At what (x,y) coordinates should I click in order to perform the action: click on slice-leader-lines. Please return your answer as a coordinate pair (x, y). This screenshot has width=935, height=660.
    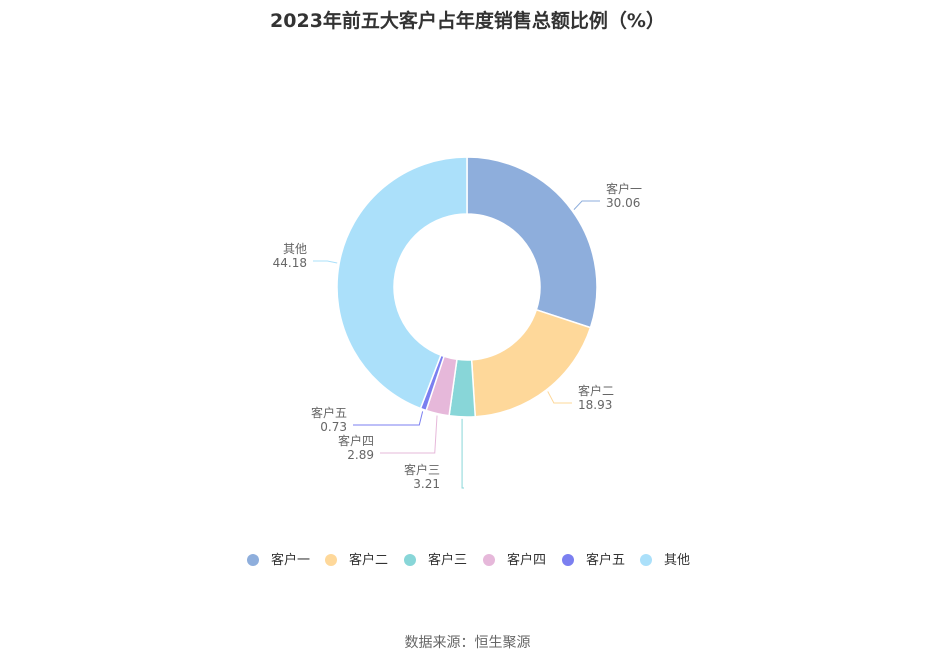
    Looking at the image, I should click on (456, 344).